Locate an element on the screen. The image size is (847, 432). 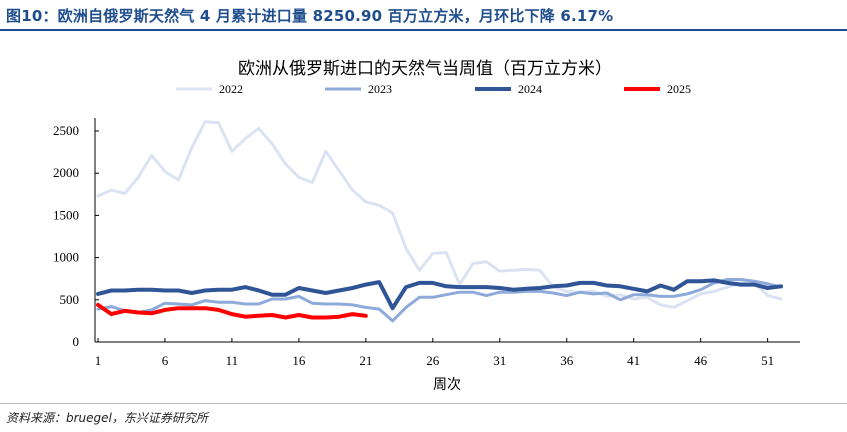
legend-label-2023: 2023 is located at coordinates (380, 89).